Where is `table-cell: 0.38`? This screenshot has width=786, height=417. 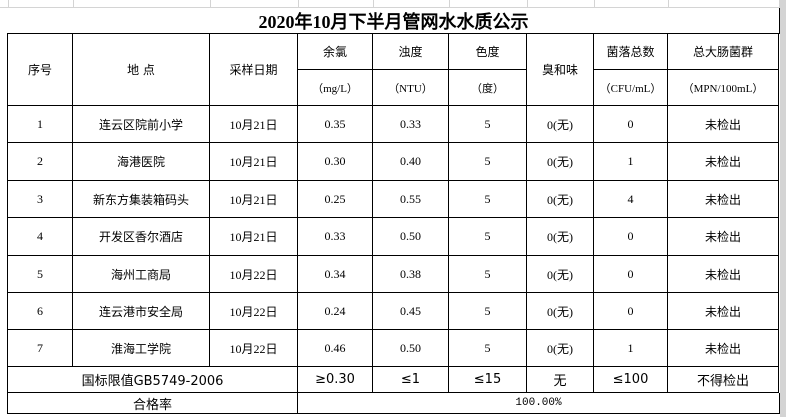 table-cell: 0.38 is located at coordinates (411, 274).